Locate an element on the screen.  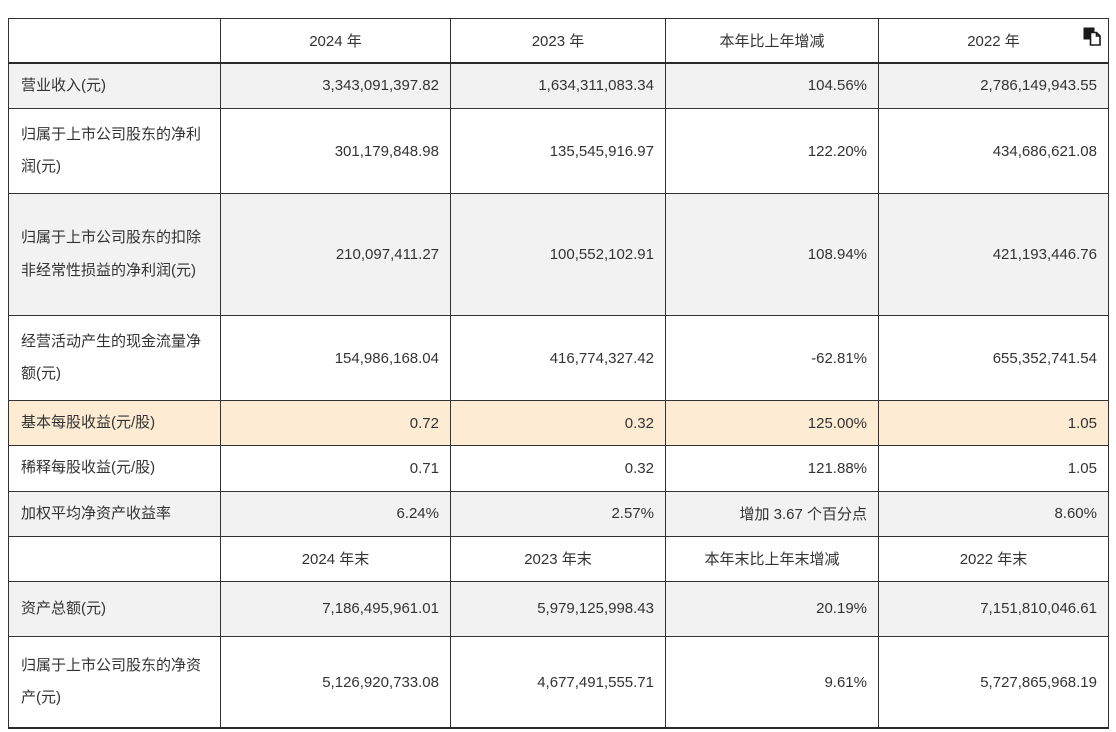
value-2023: 4,677,491,555.71 is located at coordinates (558, 682).